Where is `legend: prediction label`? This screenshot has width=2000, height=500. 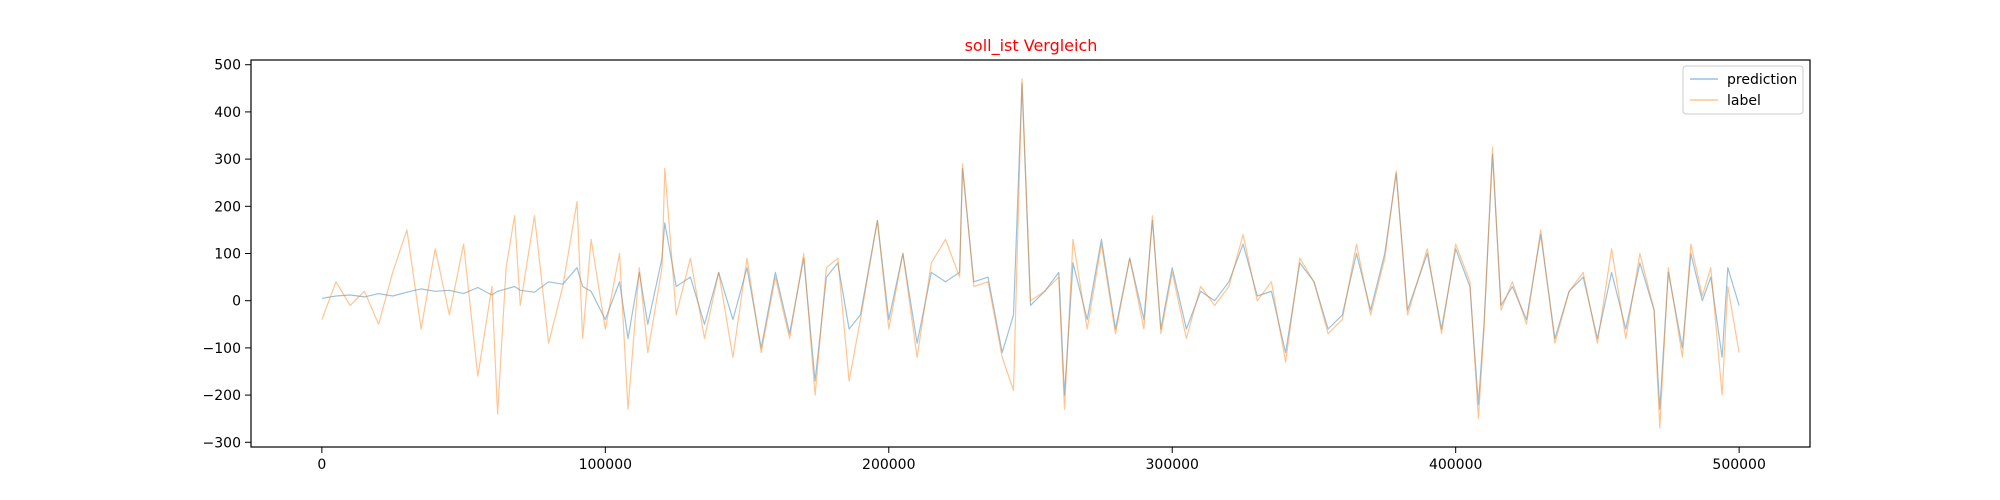 legend: prediction label is located at coordinates (1743, 90).